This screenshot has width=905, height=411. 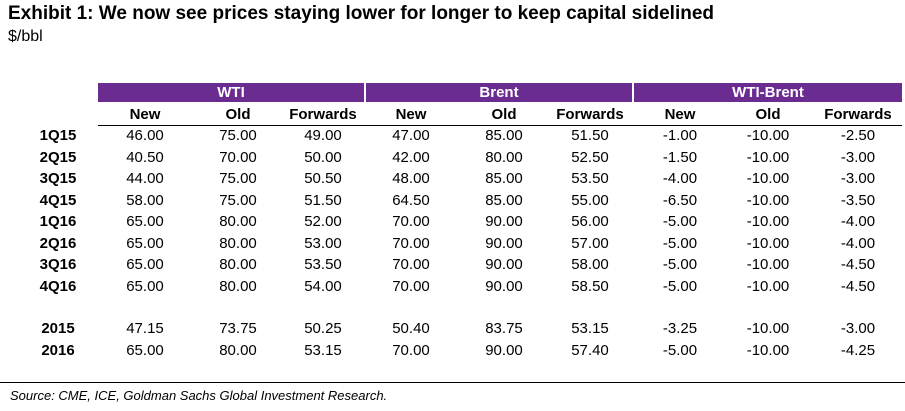 What do you see at coordinates (499, 92) in the screenshot?
I see `group-header-brent: Brent` at bounding box center [499, 92].